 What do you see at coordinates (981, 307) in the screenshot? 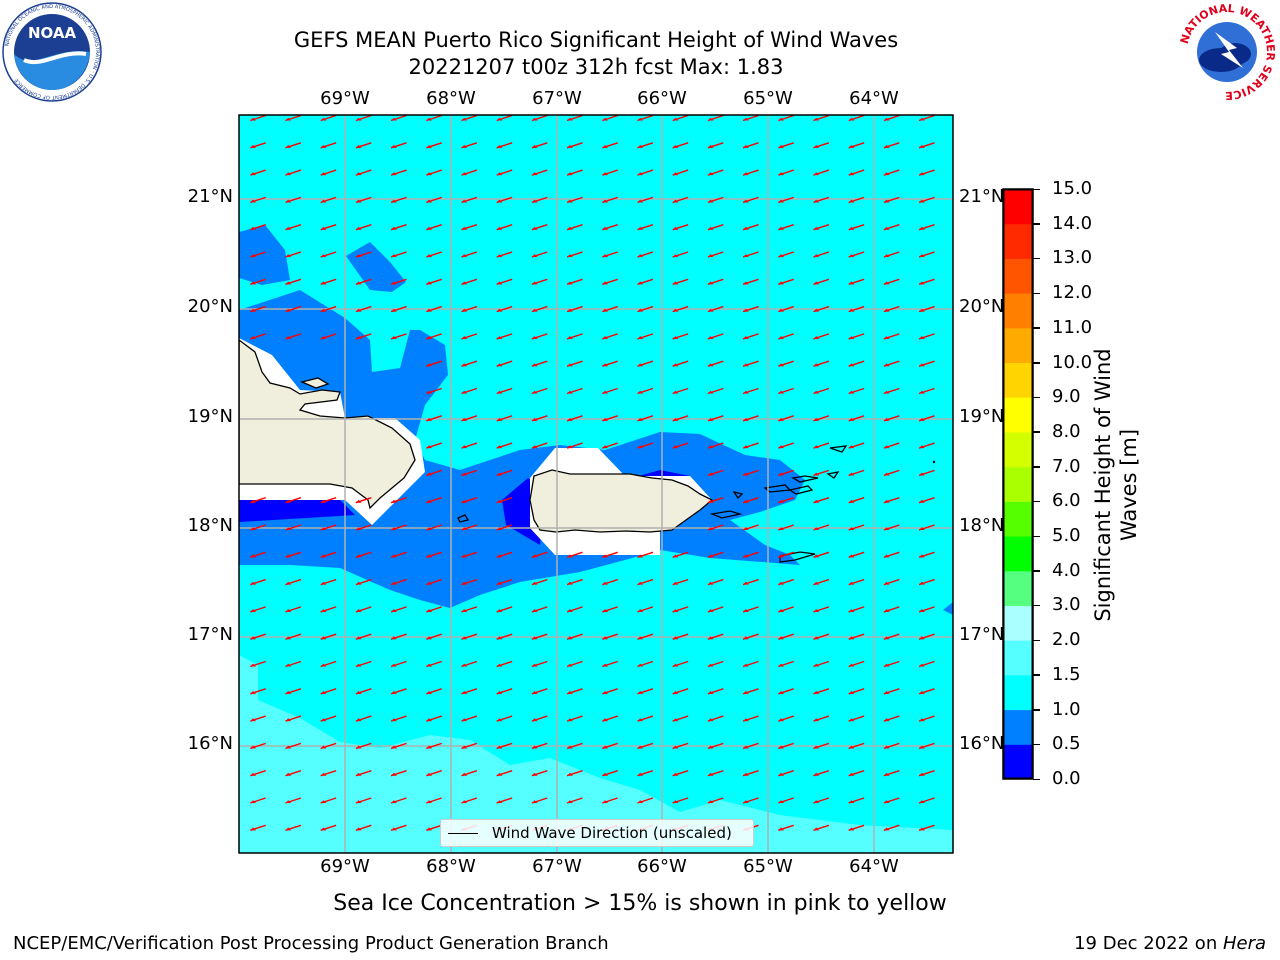
I see `lat-label-right: 20°N` at bounding box center [981, 307].